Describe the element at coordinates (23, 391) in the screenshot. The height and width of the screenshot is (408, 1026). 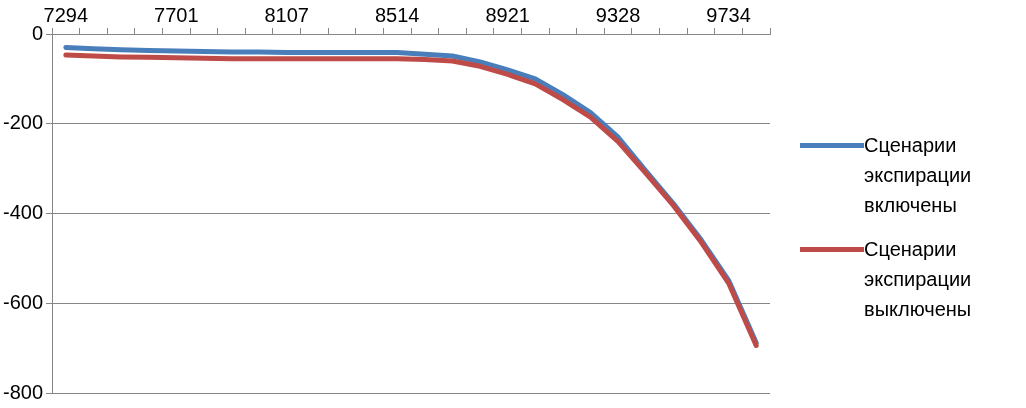
I see `y-tick-label: -800` at that location.